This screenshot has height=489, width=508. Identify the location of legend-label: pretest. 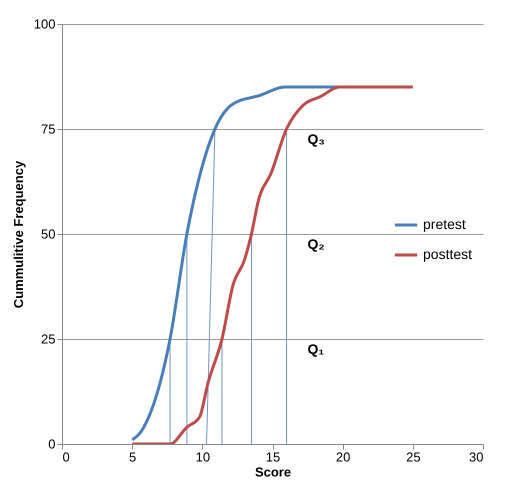
(444, 224).